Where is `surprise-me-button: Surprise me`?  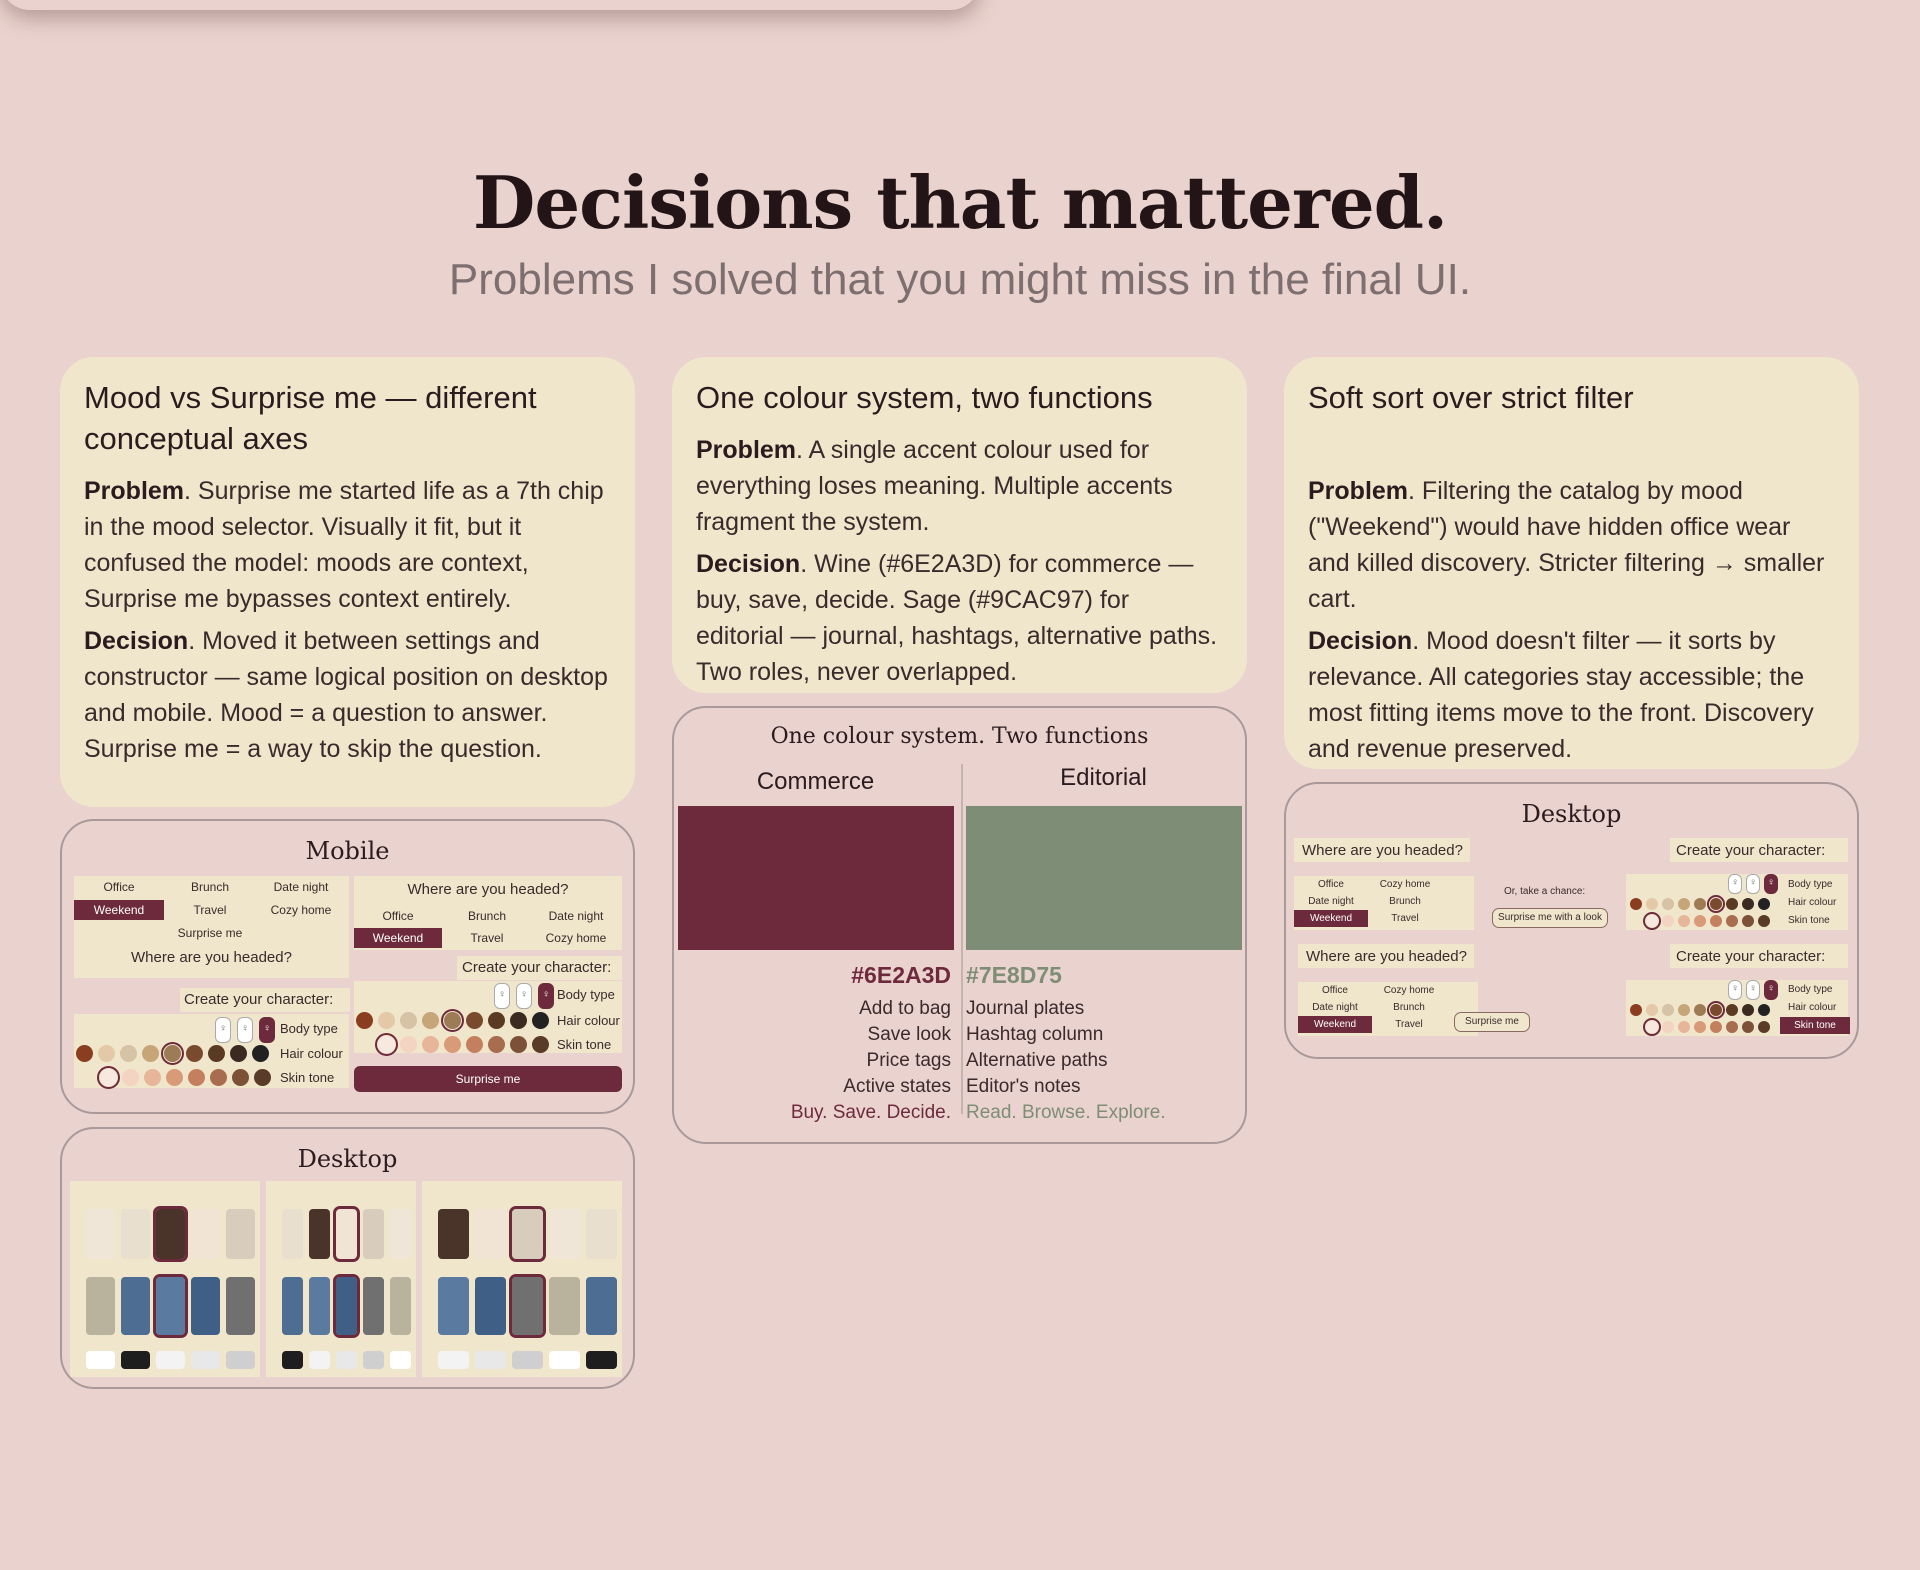 surprise-me-button: Surprise me is located at coordinates (488, 1079).